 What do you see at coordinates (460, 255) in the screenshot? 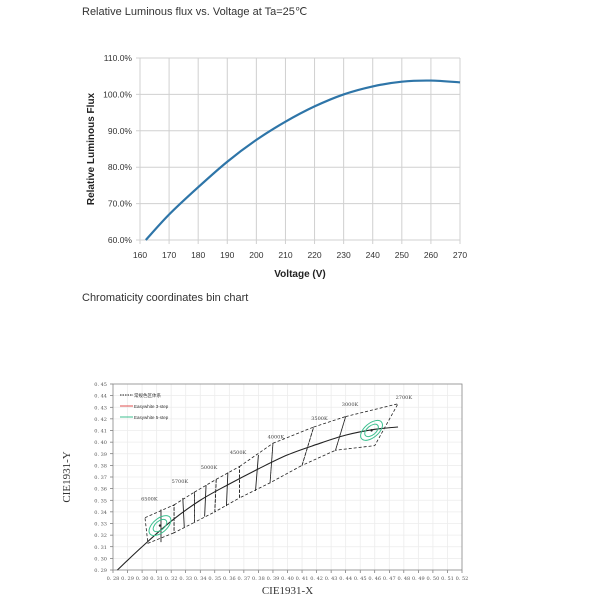
I see `x-tick-label: 270` at bounding box center [460, 255].